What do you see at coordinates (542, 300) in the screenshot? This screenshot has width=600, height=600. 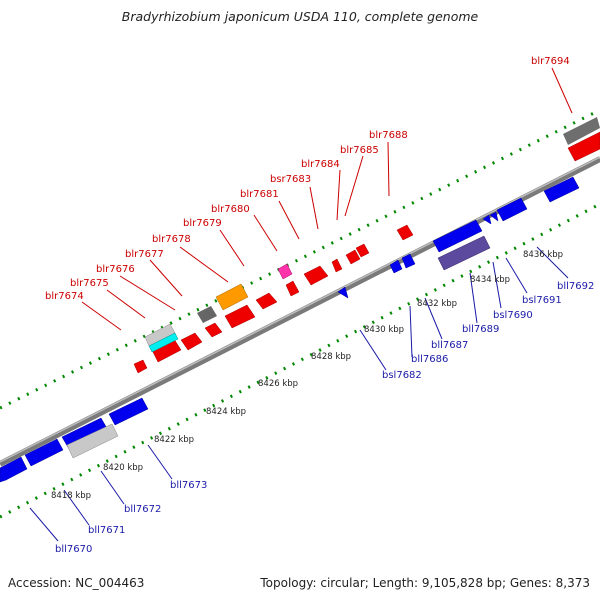 I see `label-bsl7691: bsl7691` at bounding box center [542, 300].